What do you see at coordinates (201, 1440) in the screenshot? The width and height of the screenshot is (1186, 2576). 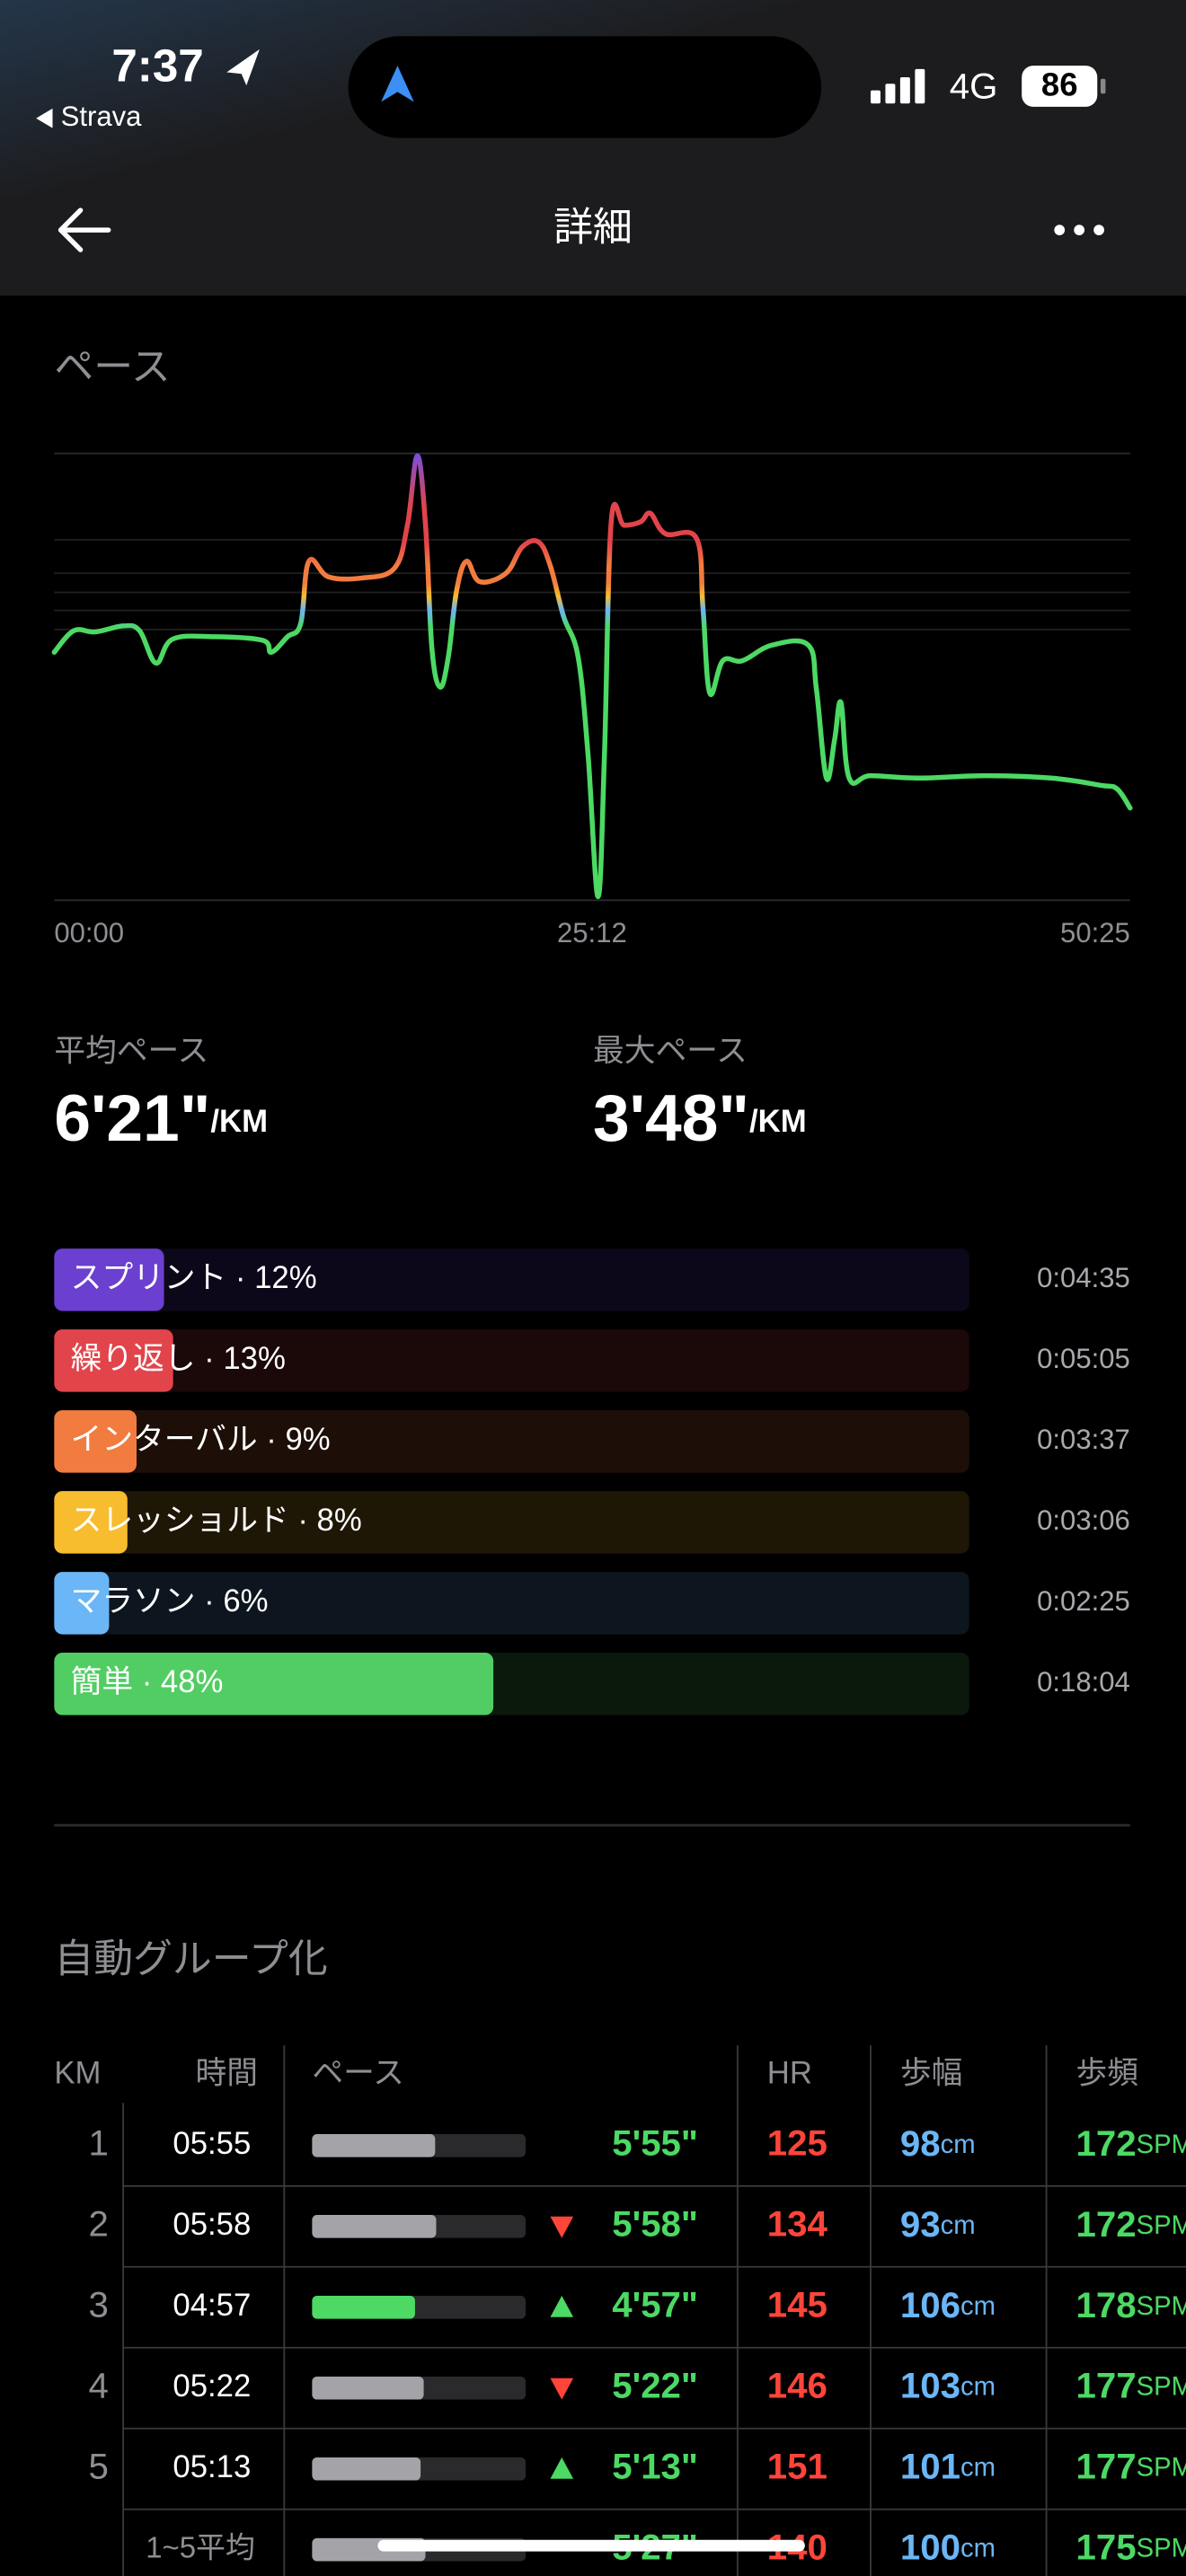 I see `zone-label: インターバル · 9%` at bounding box center [201, 1440].